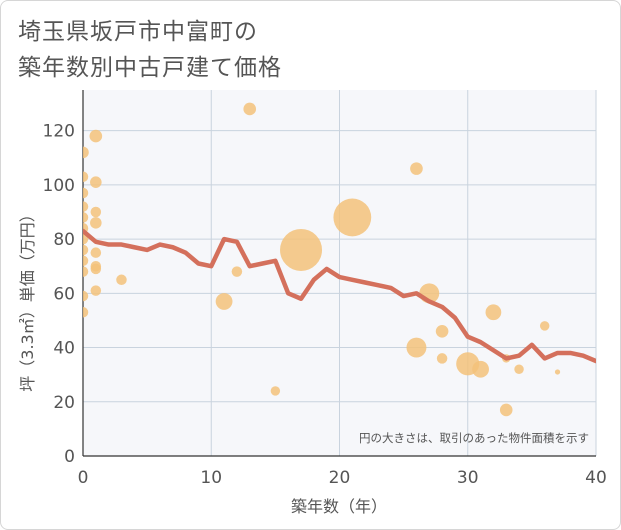 The image size is (621, 530). I want to click on chart-title-line-2: 築年数別中古戸建て価格, so click(150, 68).